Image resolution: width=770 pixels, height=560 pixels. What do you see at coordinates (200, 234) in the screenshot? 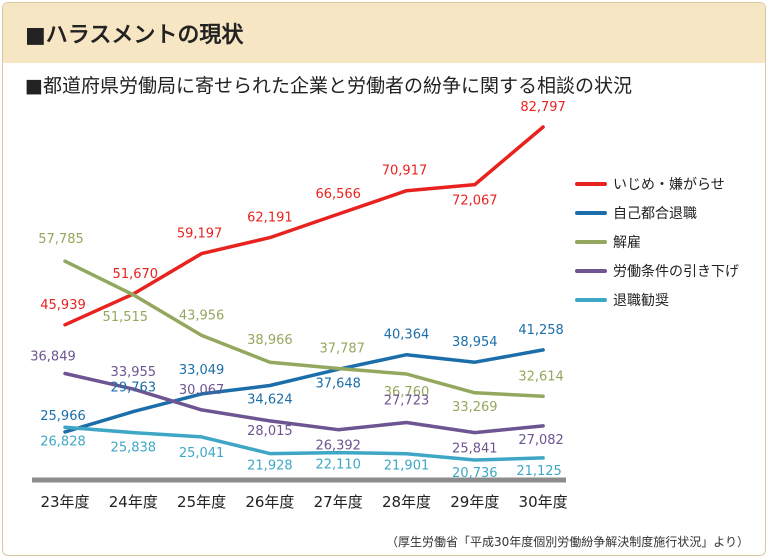
I see `data-label: 59,197` at bounding box center [200, 234].